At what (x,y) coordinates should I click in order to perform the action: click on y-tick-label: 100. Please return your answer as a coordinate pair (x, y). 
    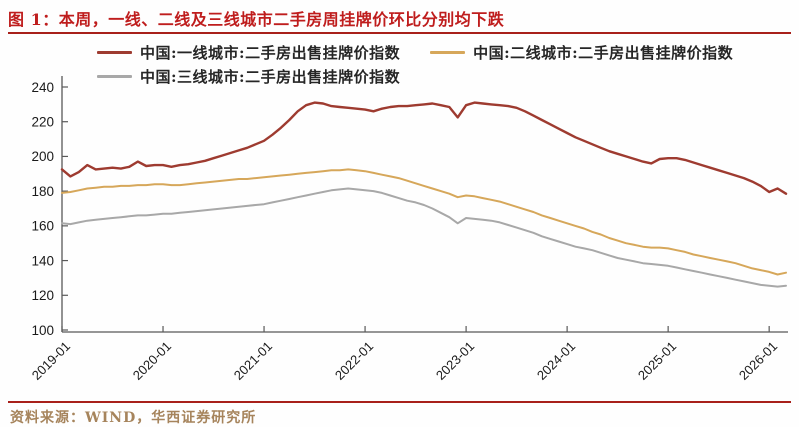
    Looking at the image, I should click on (42, 330).